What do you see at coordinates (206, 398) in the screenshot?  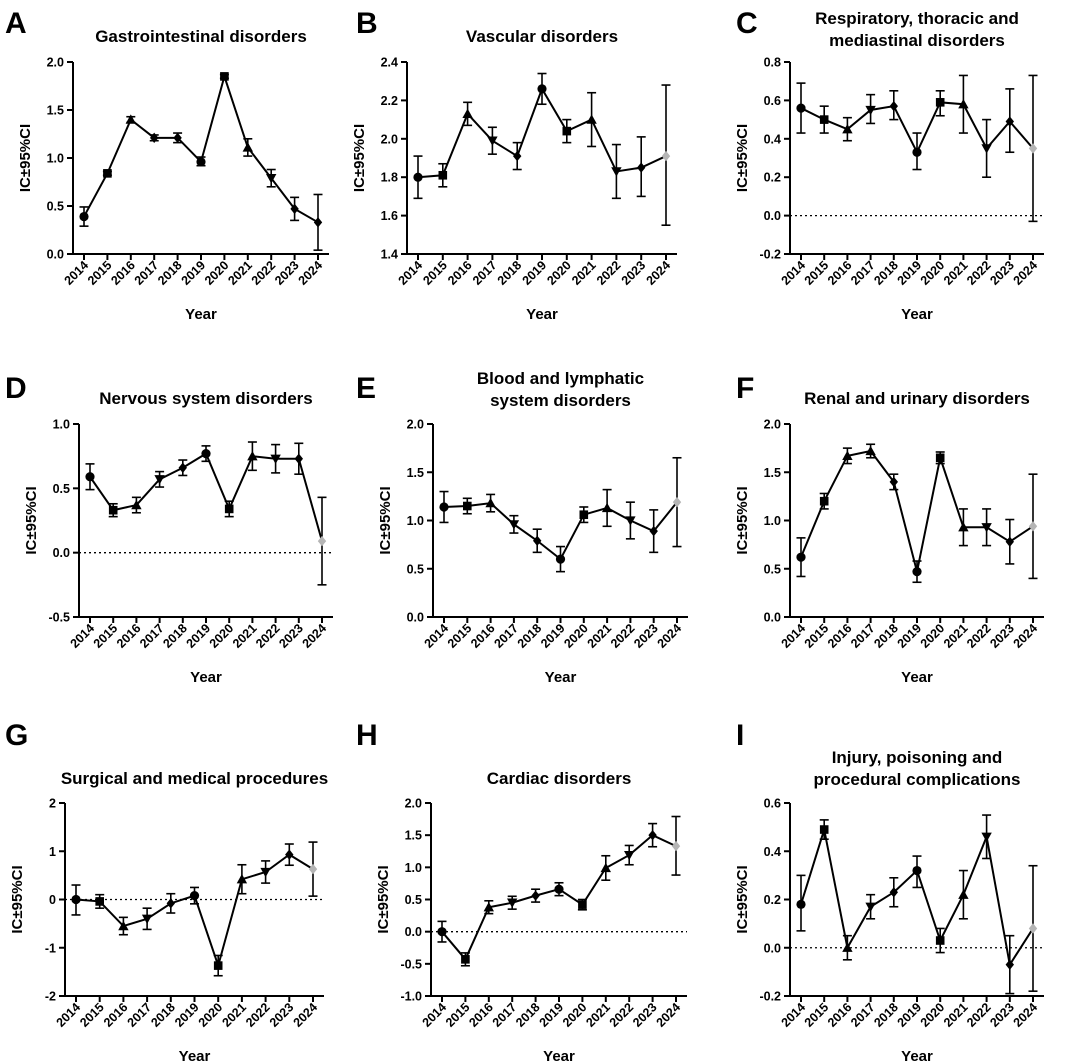 I see `chart-title: Nervous system disorders` at bounding box center [206, 398].